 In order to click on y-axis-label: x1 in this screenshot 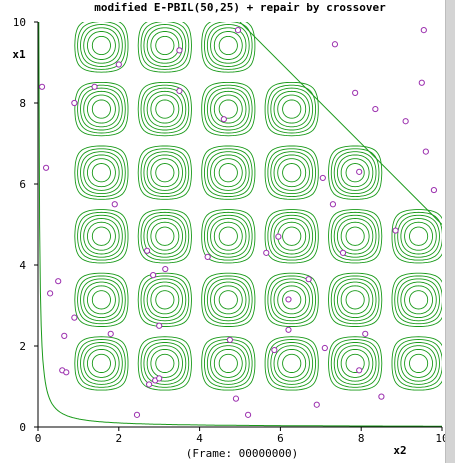, I will do `click(19, 54)`.